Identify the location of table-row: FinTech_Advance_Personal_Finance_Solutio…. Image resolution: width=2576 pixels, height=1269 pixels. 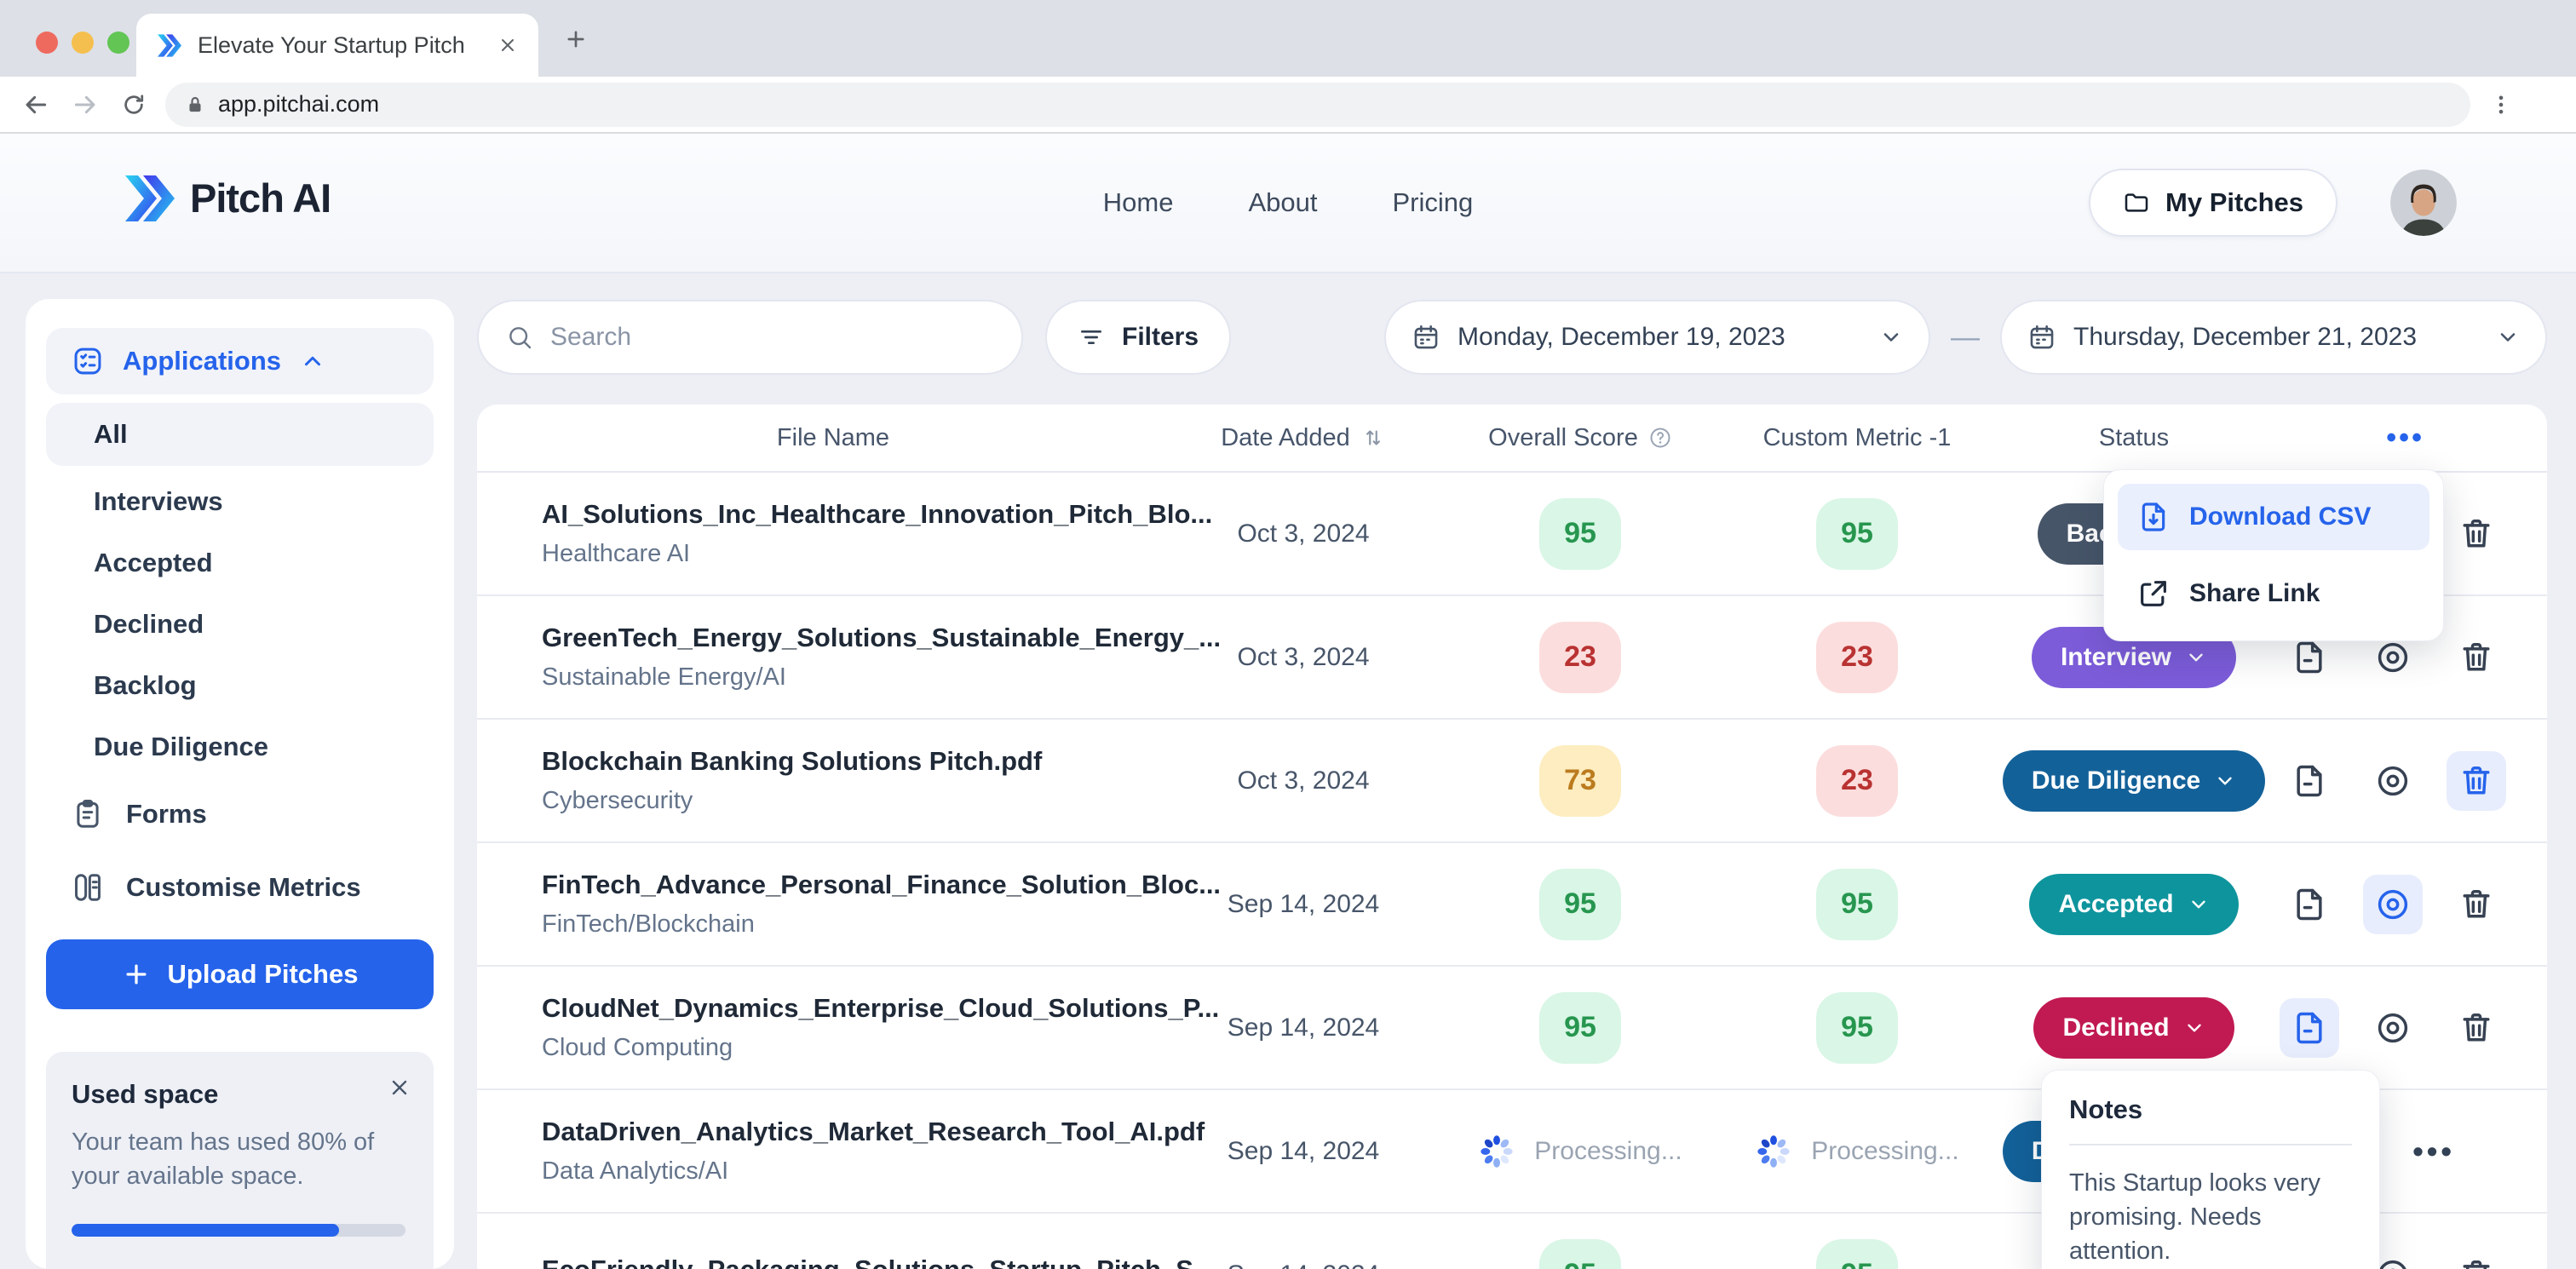
(1512, 905).